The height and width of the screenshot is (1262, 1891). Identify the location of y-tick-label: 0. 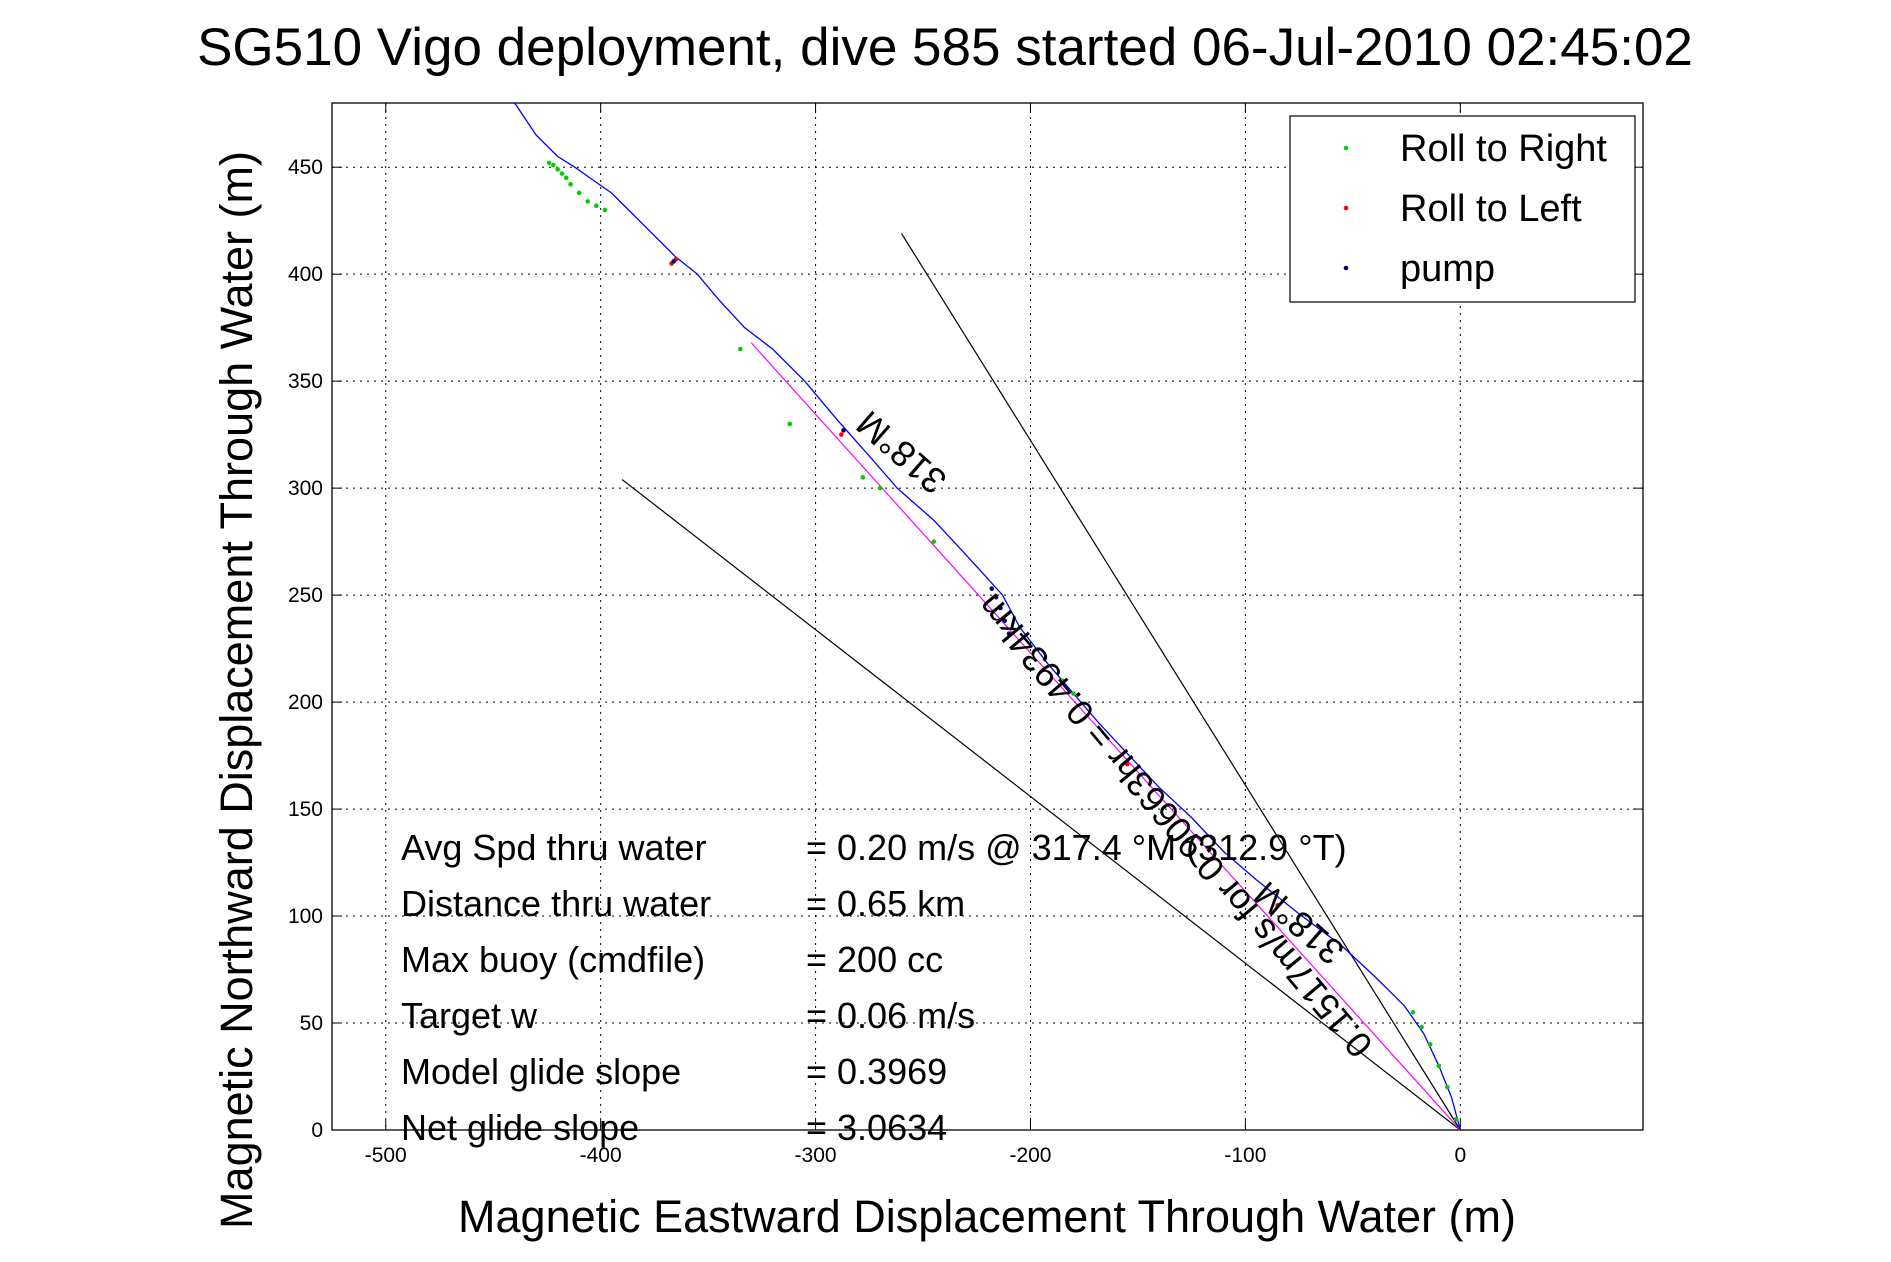
(317, 1130).